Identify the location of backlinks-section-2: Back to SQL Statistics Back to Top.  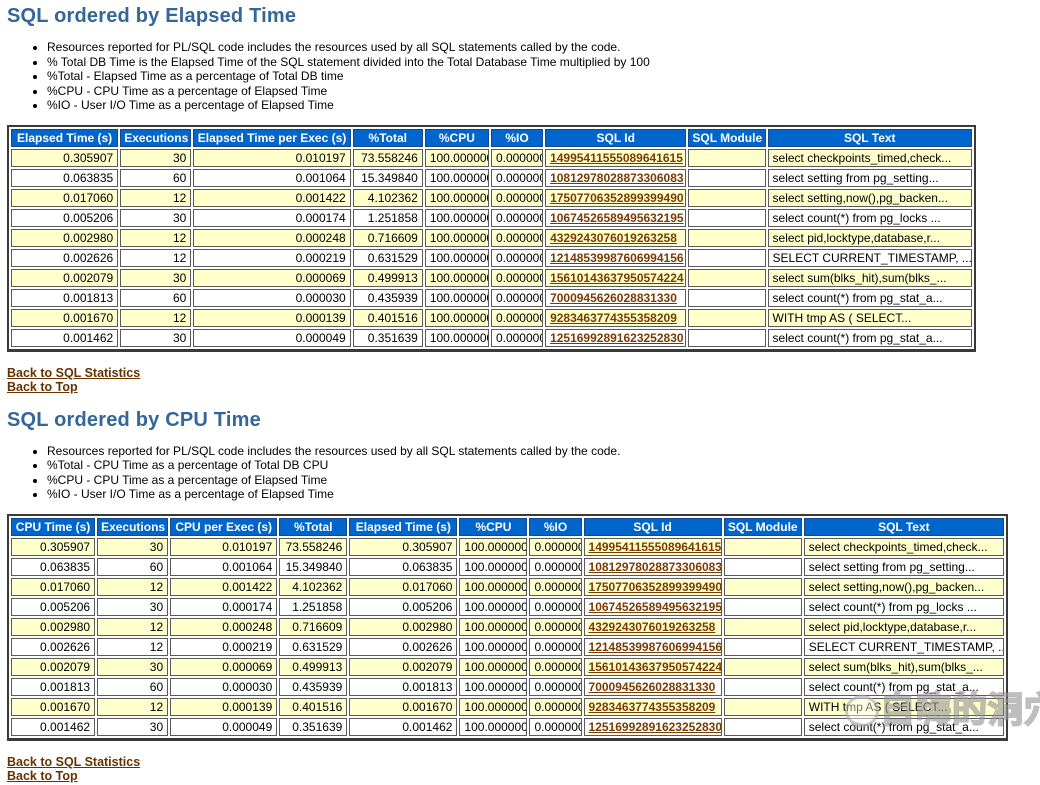
(523, 768).